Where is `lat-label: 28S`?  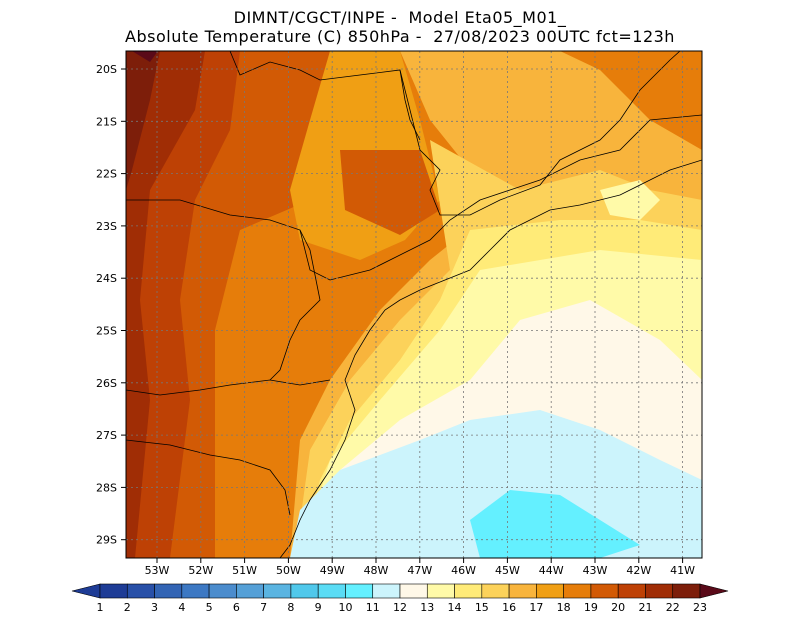 lat-label: 28S is located at coordinates (106, 487).